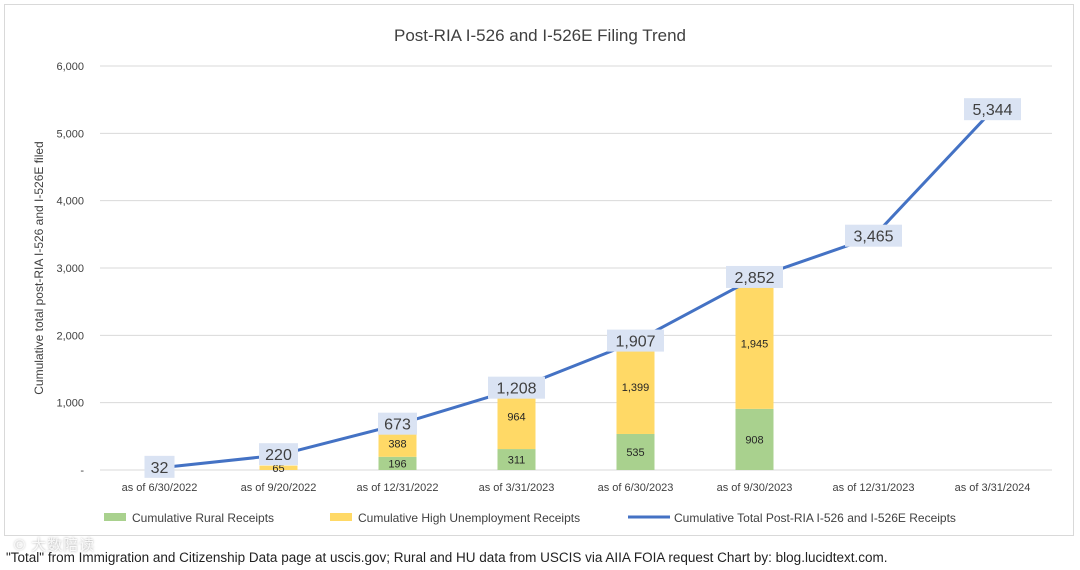 This screenshot has height=570, width=1080. What do you see at coordinates (70, 336) in the screenshot?
I see `y-tick-label: 2,000` at bounding box center [70, 336].